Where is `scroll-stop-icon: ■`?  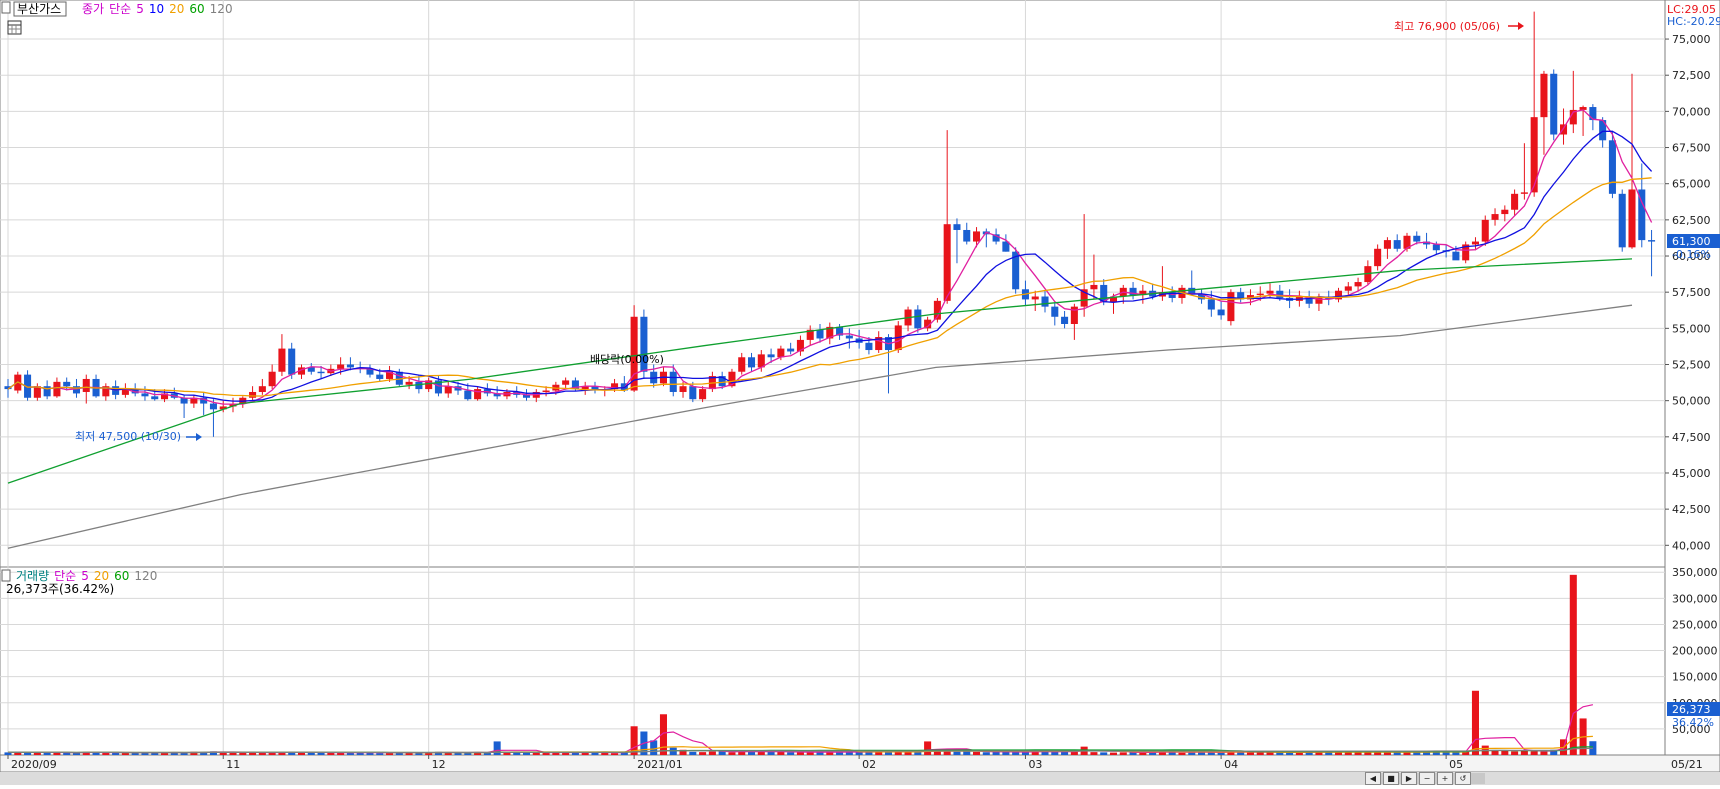 scroll-stop-icon: ■ is located at coordinates (1391, 778).